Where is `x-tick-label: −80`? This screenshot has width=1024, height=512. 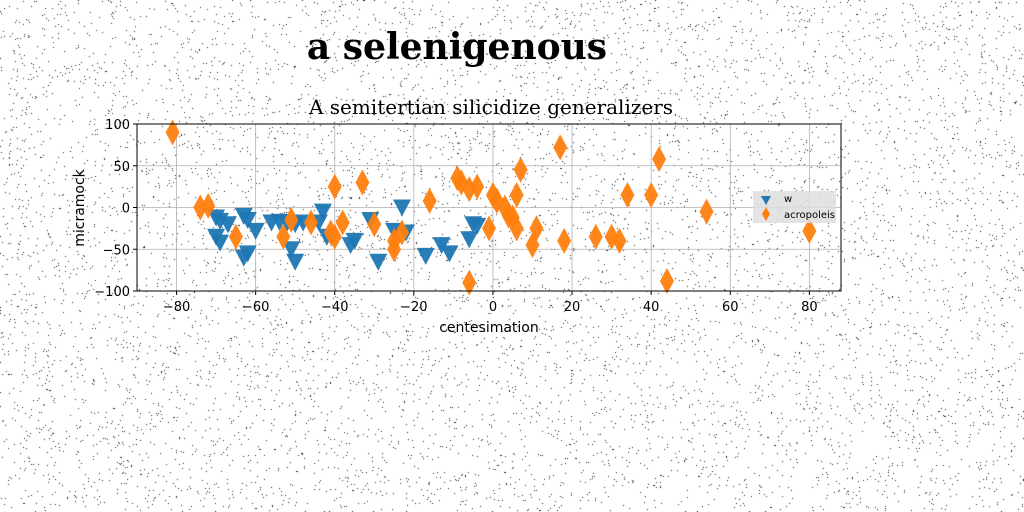
x-tick-label: −80 is located at coordinates (176, 307).